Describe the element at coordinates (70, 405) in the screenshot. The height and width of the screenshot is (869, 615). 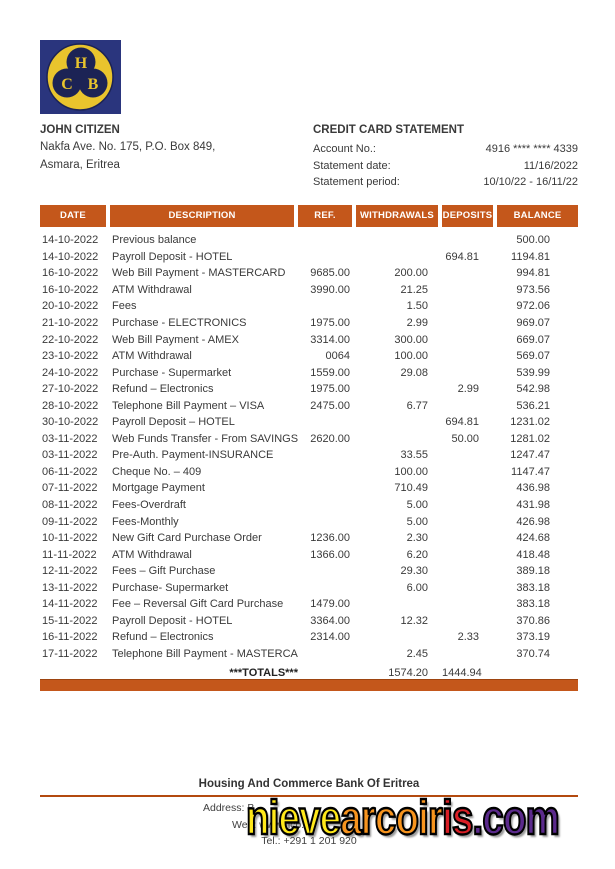
I see `cell-date: 28-10-2022` at that location.